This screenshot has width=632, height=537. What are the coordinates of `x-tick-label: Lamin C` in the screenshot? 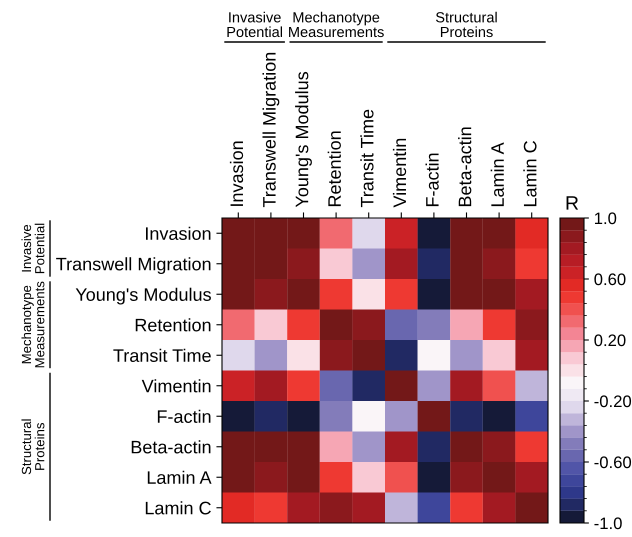 It's located at (530, 173).